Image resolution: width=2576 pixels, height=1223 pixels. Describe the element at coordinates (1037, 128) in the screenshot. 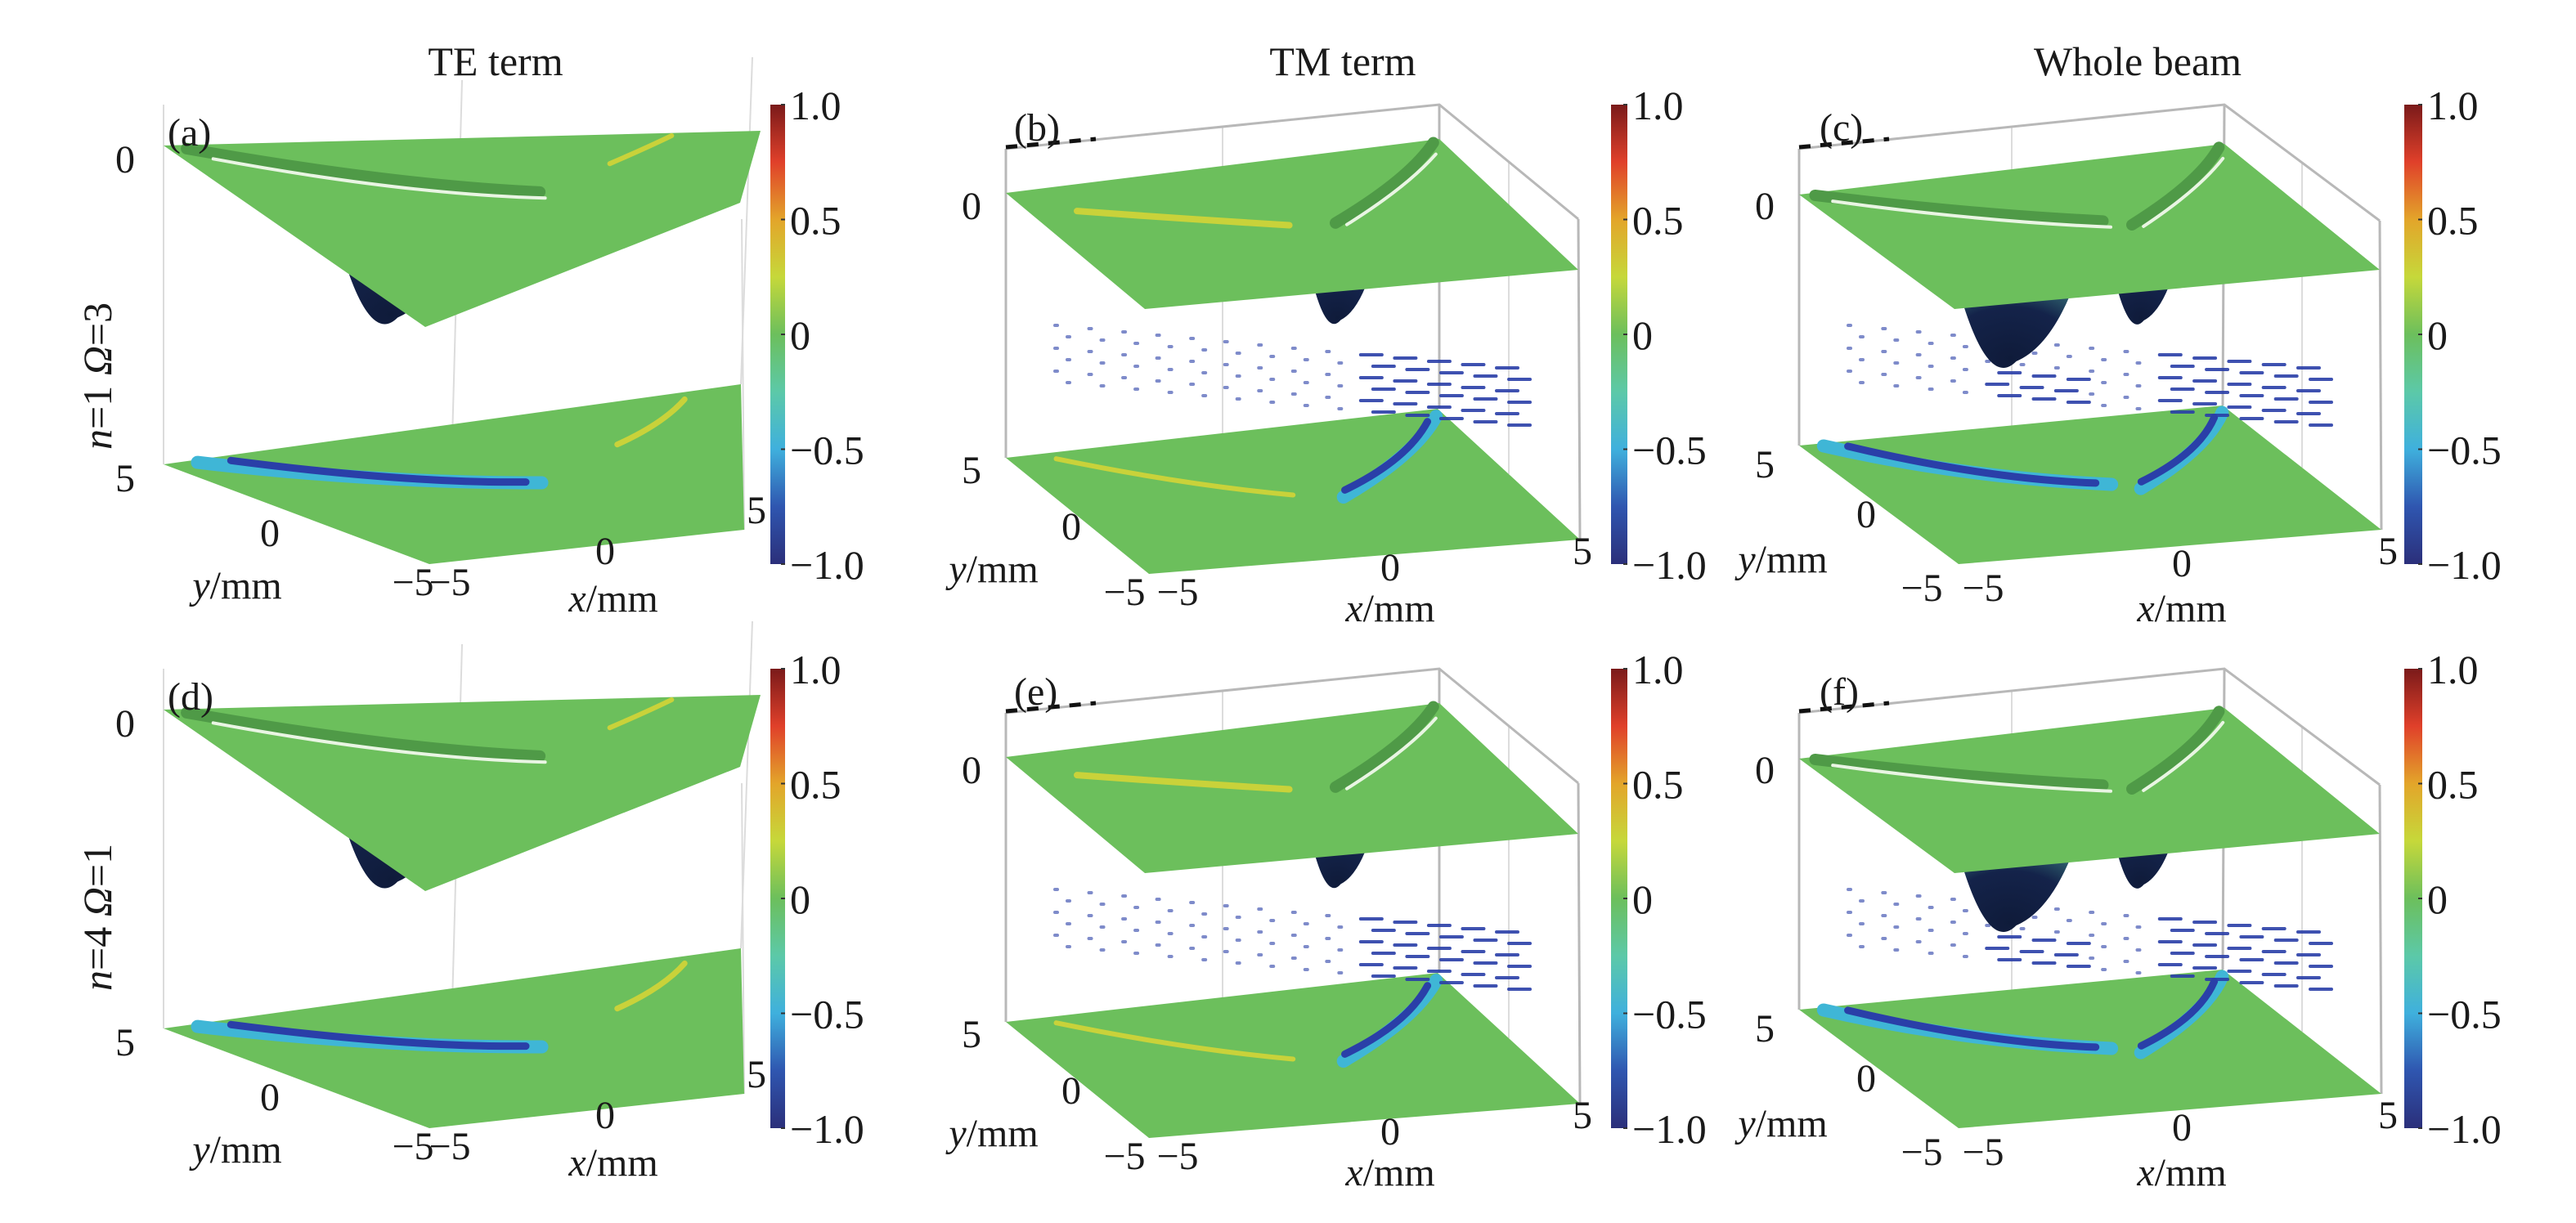

I see `panel-label: (b)` at that location.